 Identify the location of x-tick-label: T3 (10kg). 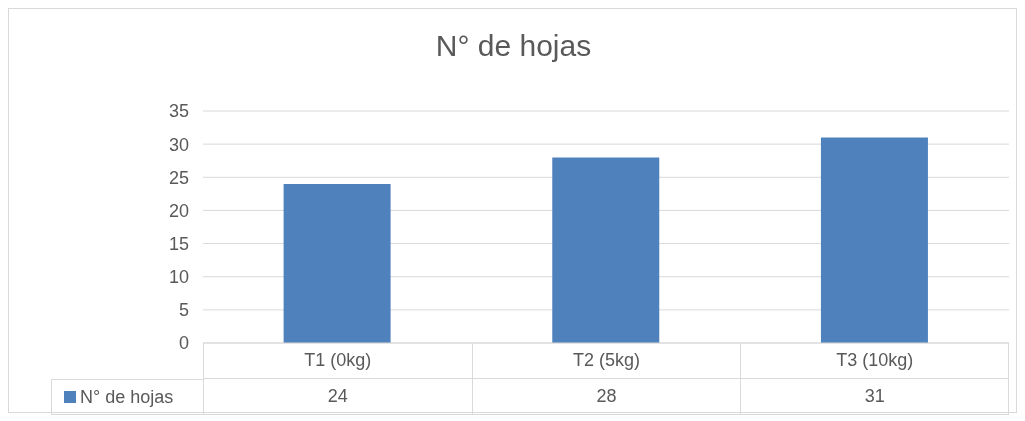
(874, 361).